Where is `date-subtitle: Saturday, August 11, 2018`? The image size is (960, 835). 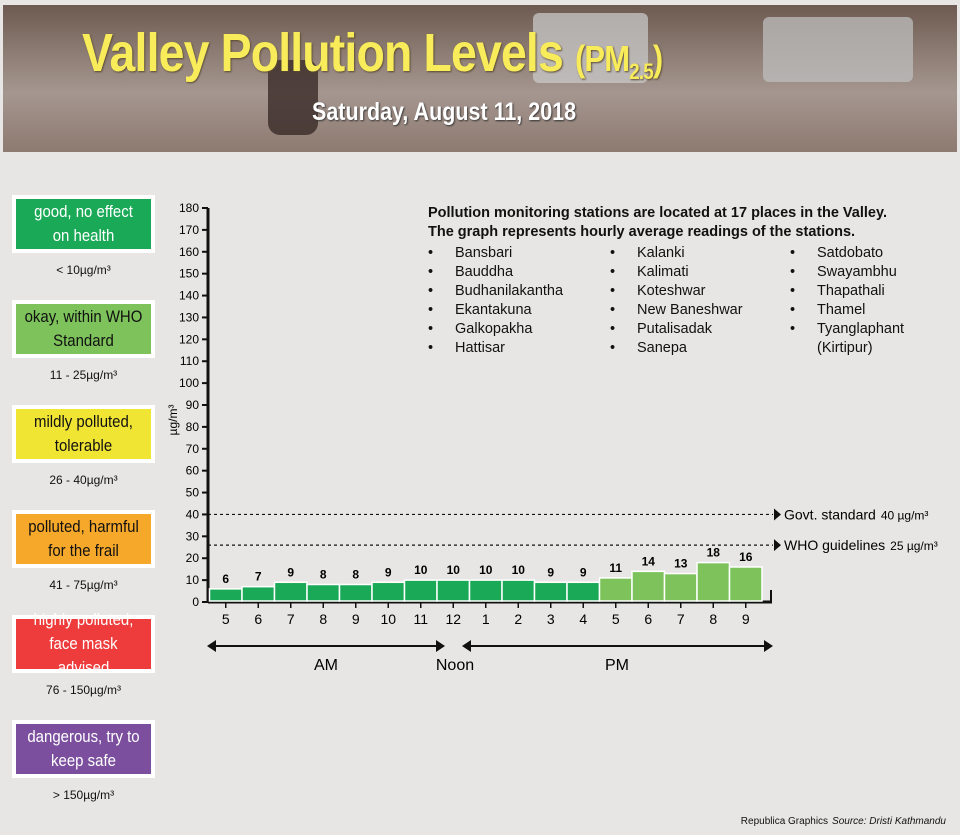
date-subtitle: Saturday, August 11, 2018 is located at coordinates (444, 112).